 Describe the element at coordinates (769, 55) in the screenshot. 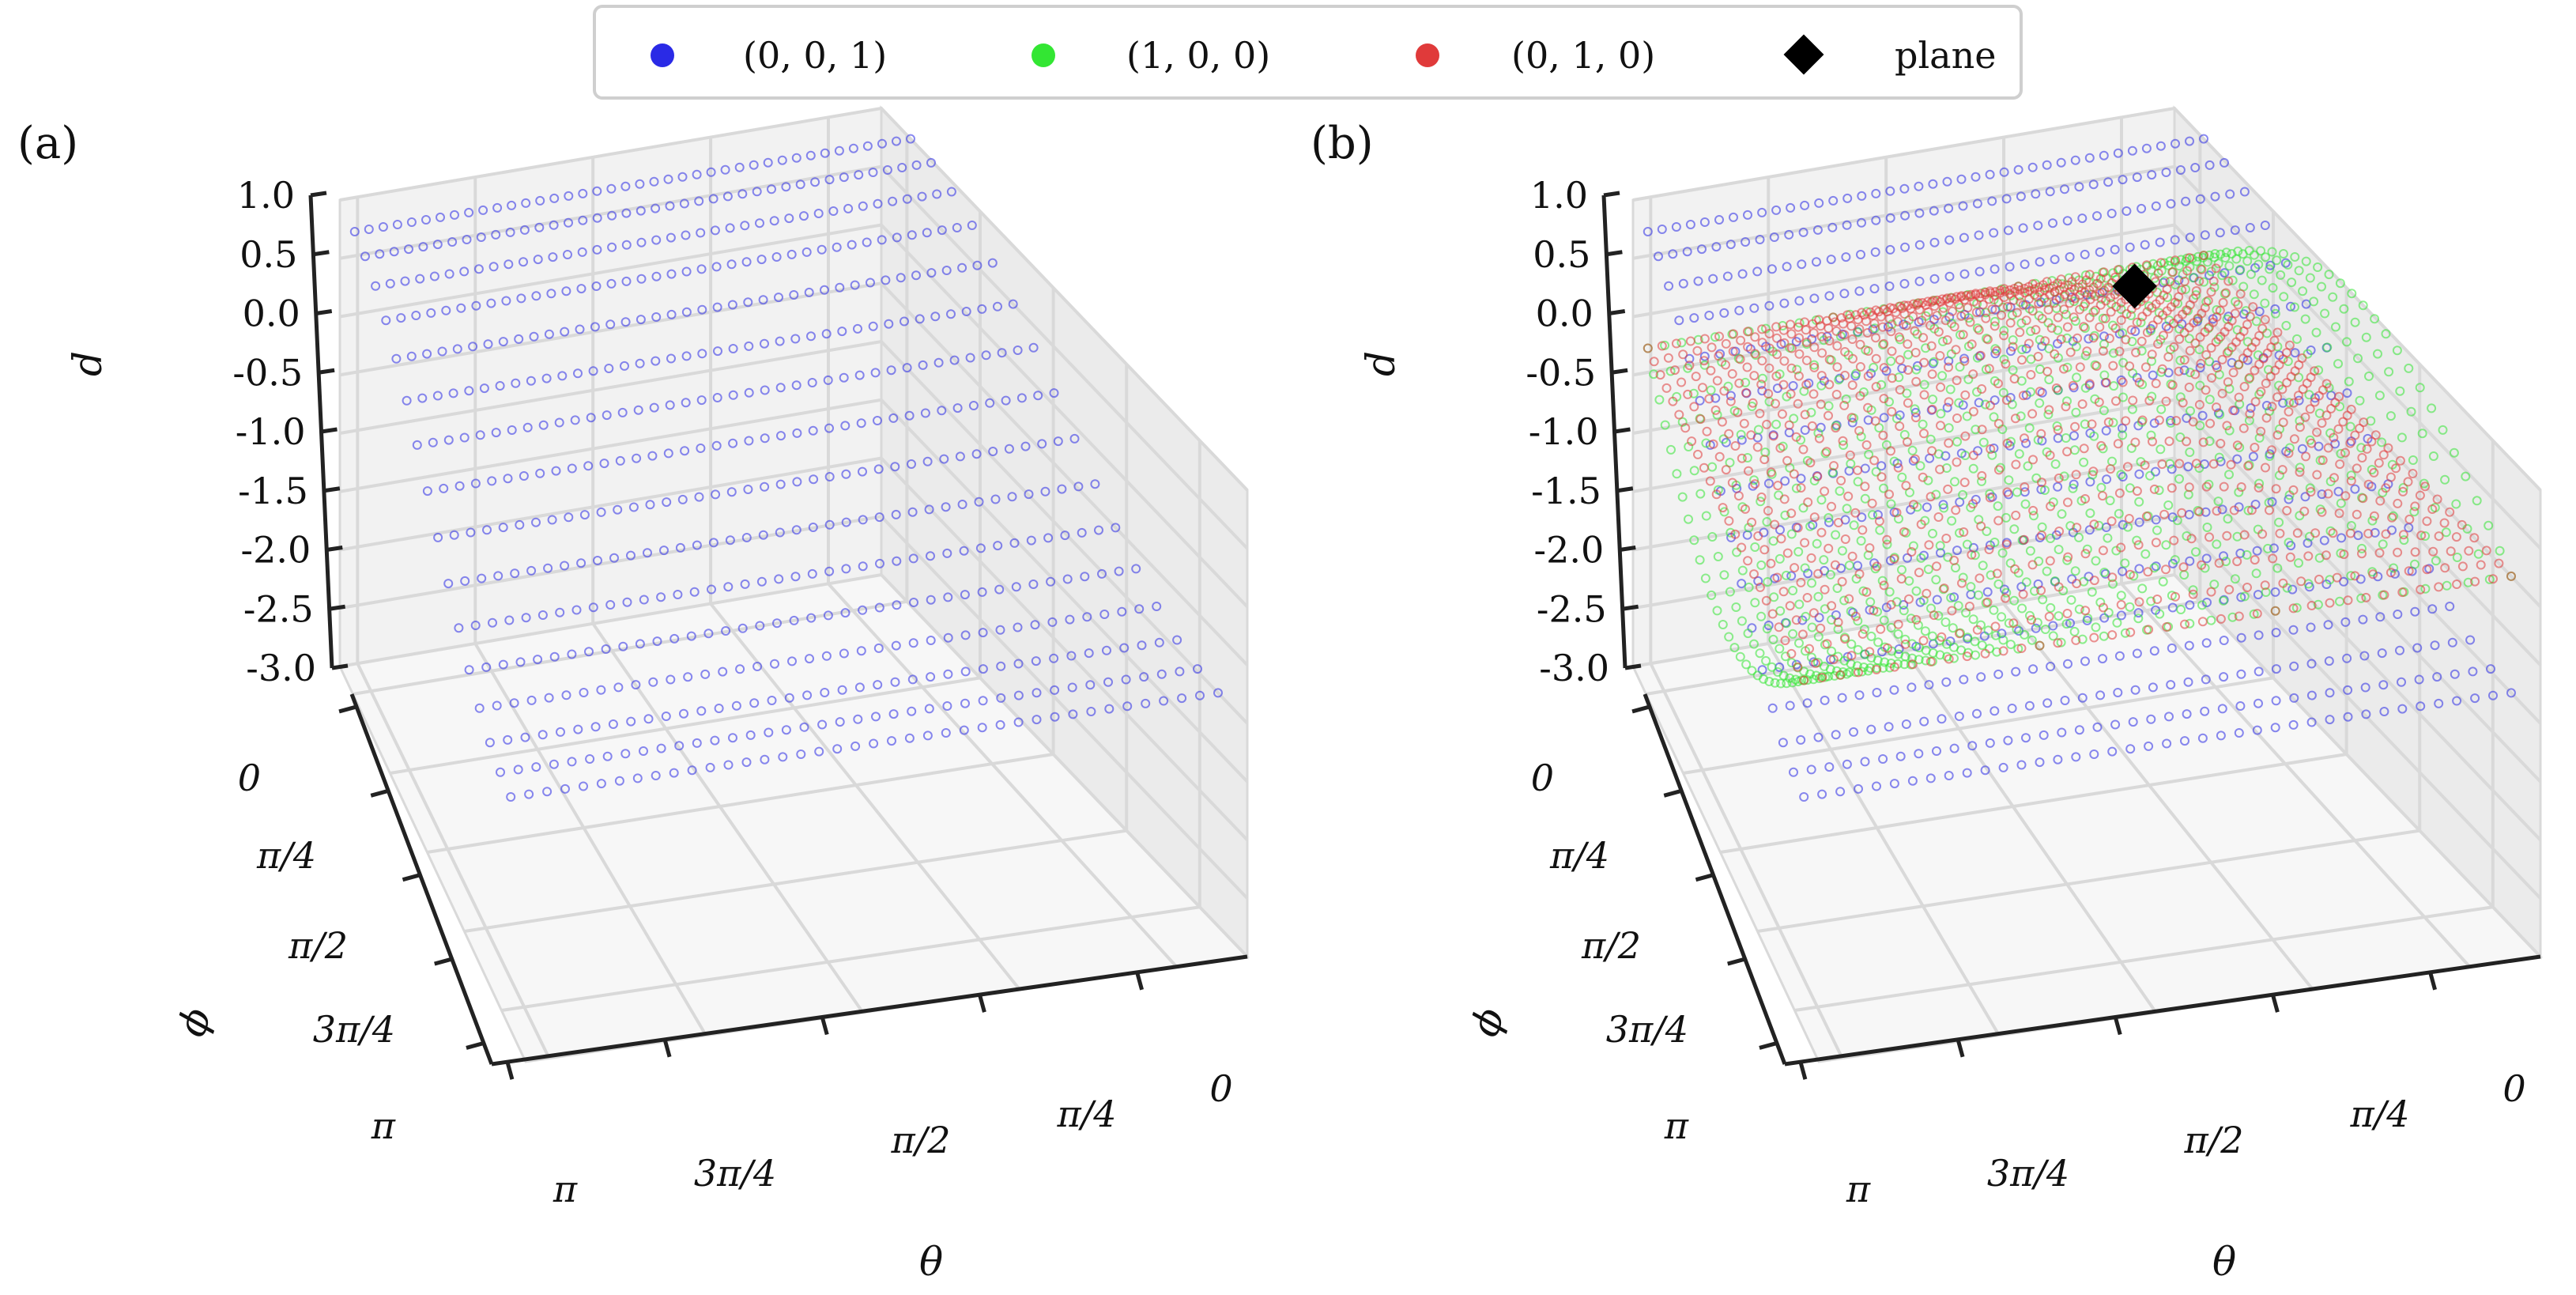

I see `legend-entry-001: (0, 0, 1)` at that location.